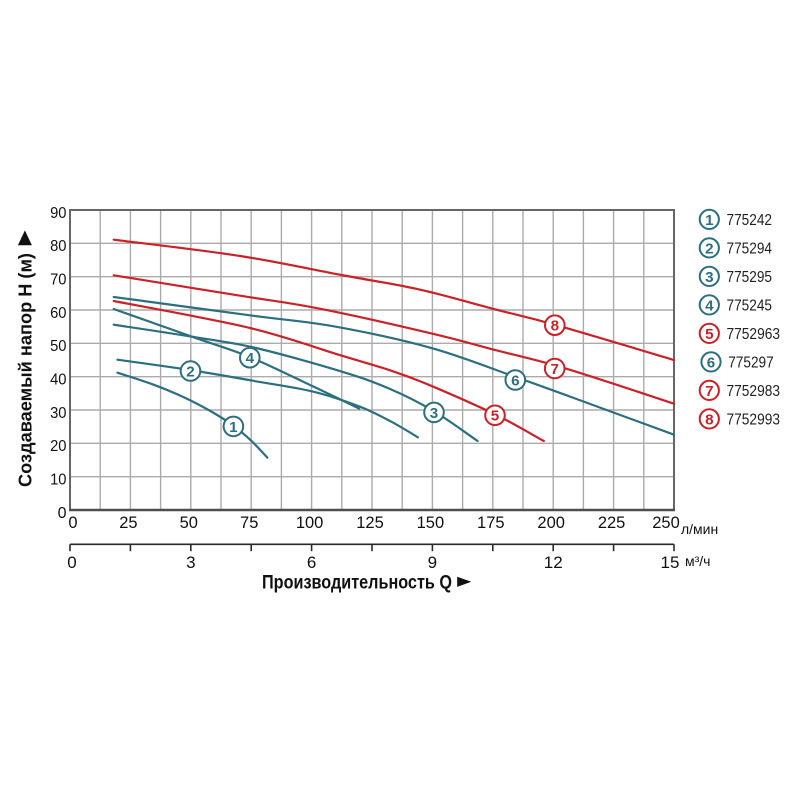 The image size is (800, 800). I want to click on svg-text: 70, so click(58, 280).